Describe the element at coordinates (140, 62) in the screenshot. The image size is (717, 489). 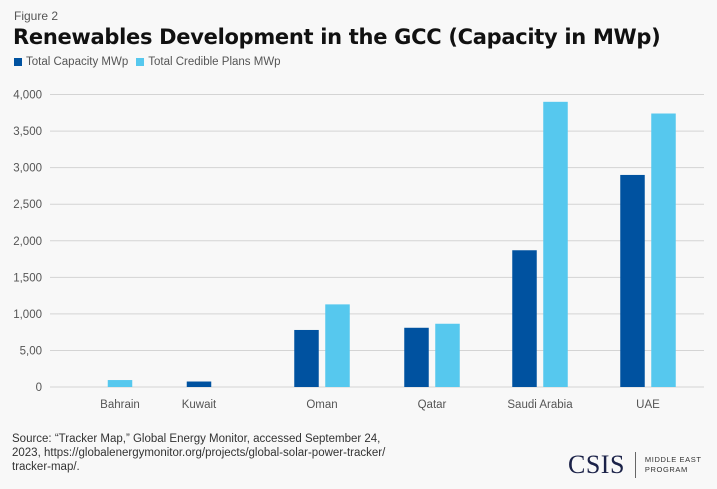
I see `legend-swatch-plans` at that location.